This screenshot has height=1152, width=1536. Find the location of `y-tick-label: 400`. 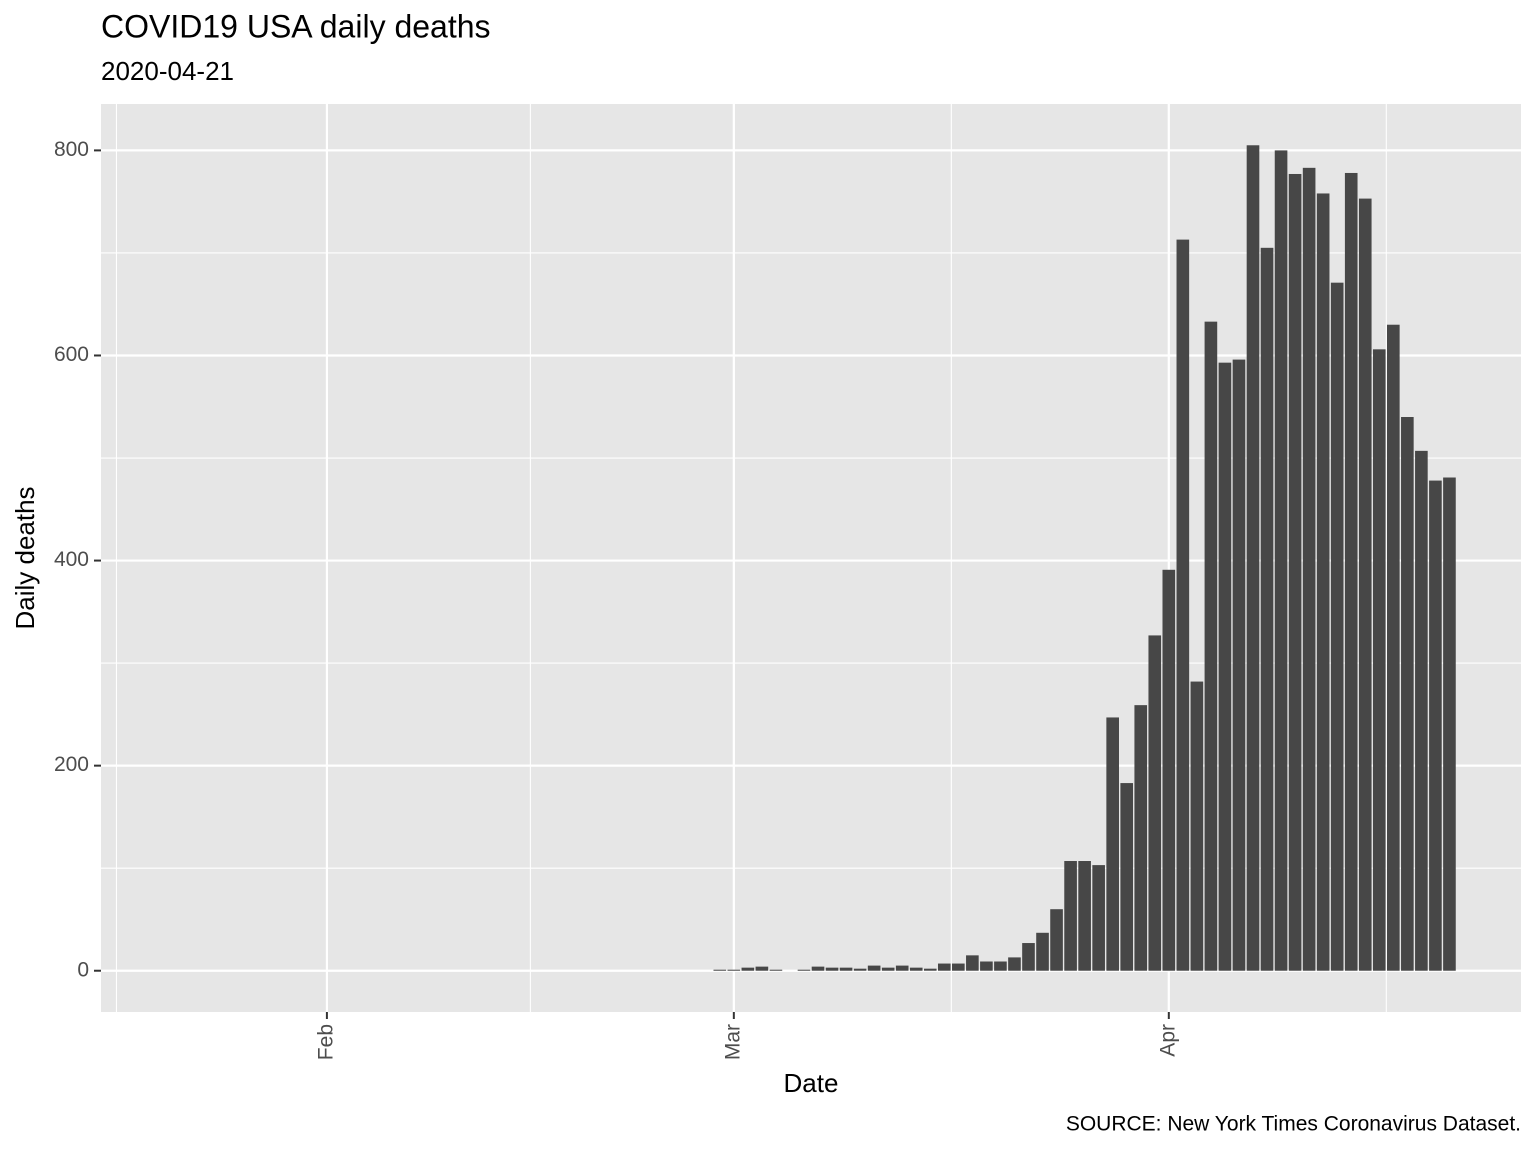

y-tick-label: 400 is located at coordinates (71, 559).